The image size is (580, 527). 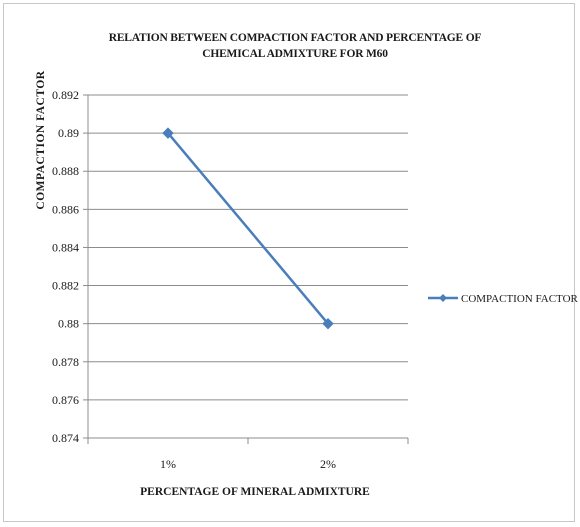 What do you see at coordinates (65, 400) in the screenshot?
I see `y-tick-label: 0.876` at bounding box center [65, 400].